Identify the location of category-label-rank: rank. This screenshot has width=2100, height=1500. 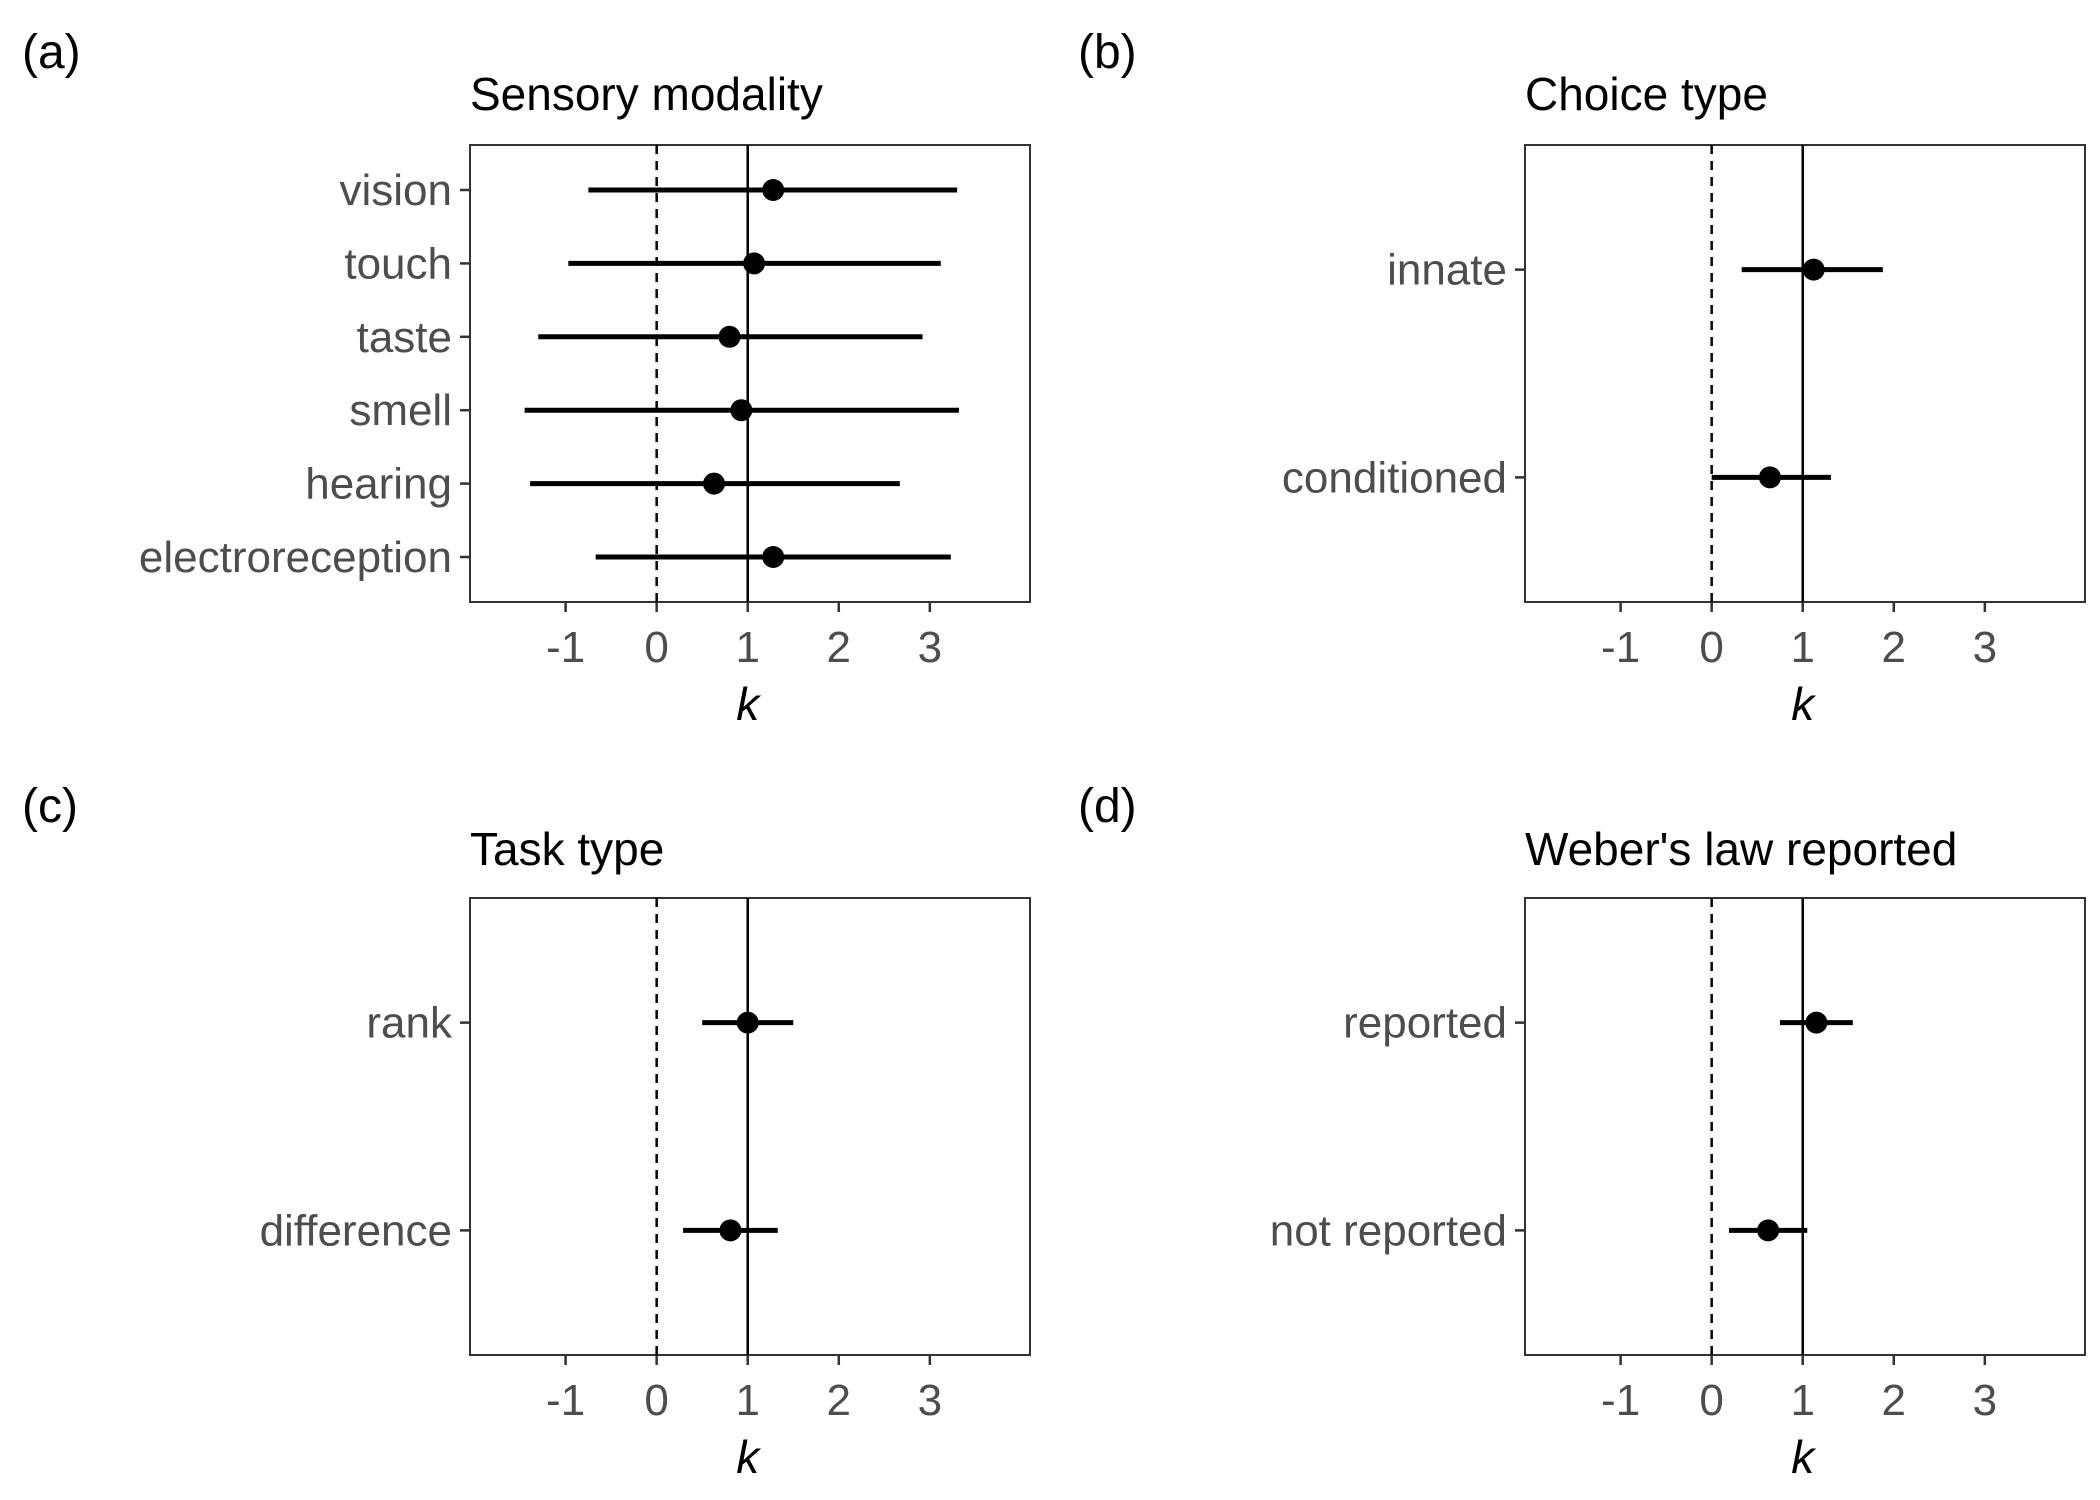
(409, 1023).